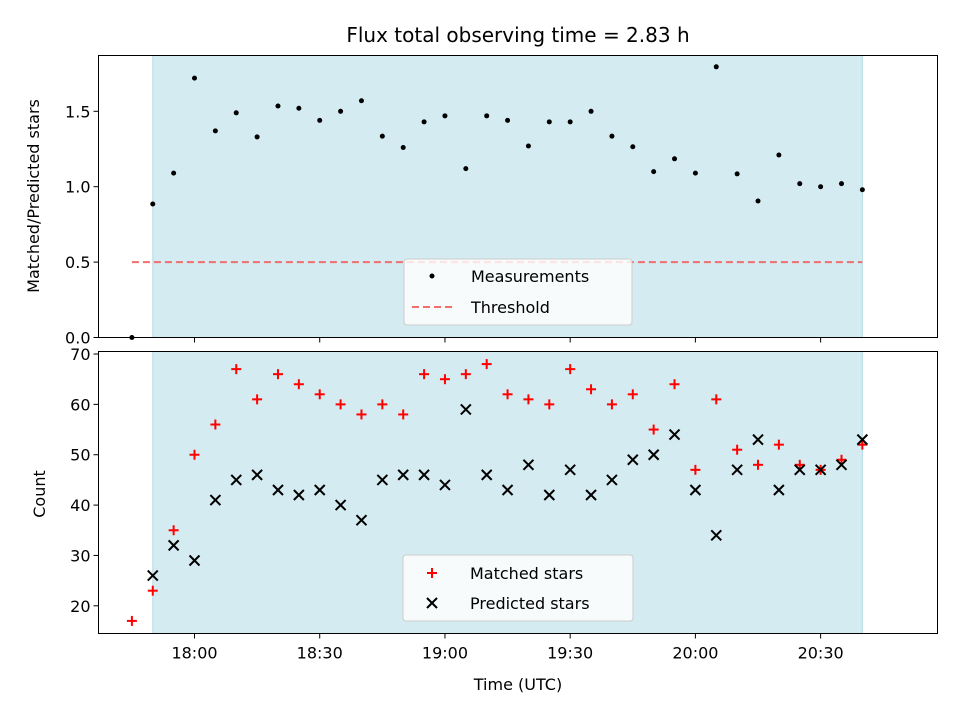 This screenshot has width=960, height=720. I want to click on top-legend: Measurements Threshold, so click(518, 292).